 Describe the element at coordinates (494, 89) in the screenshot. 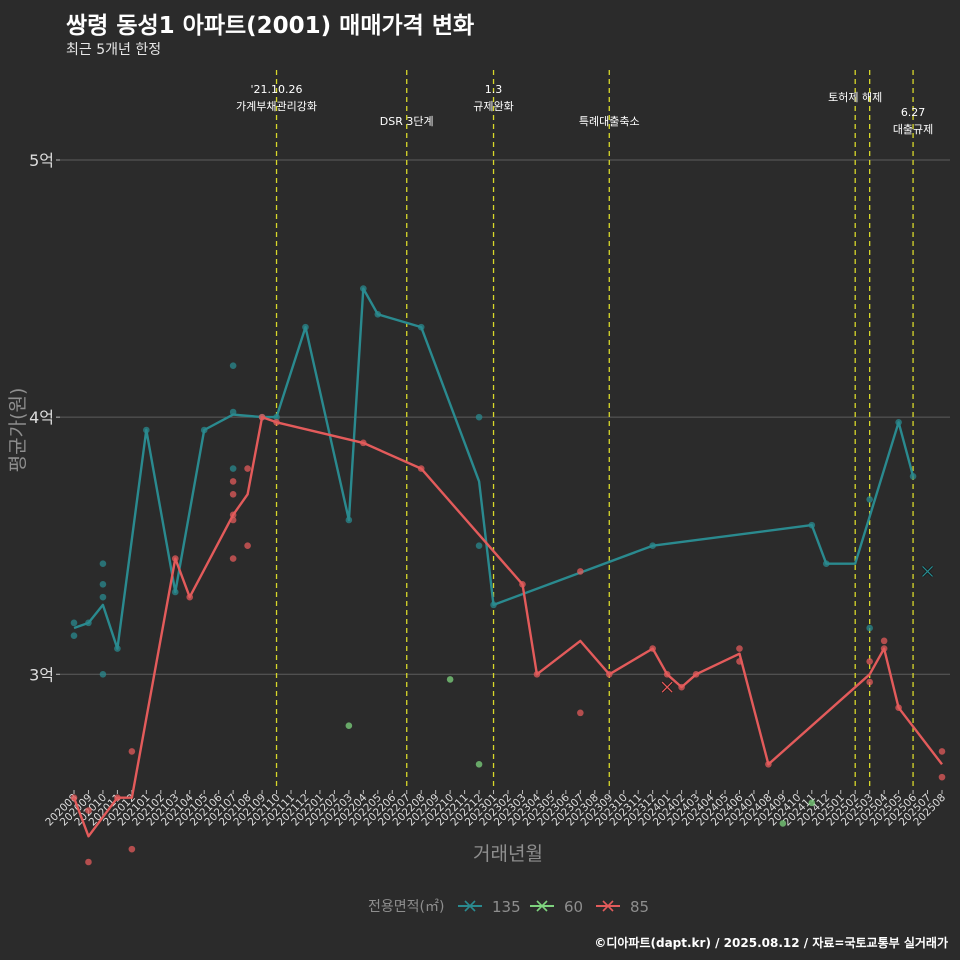

I see `event-label: 1.3` at that location.